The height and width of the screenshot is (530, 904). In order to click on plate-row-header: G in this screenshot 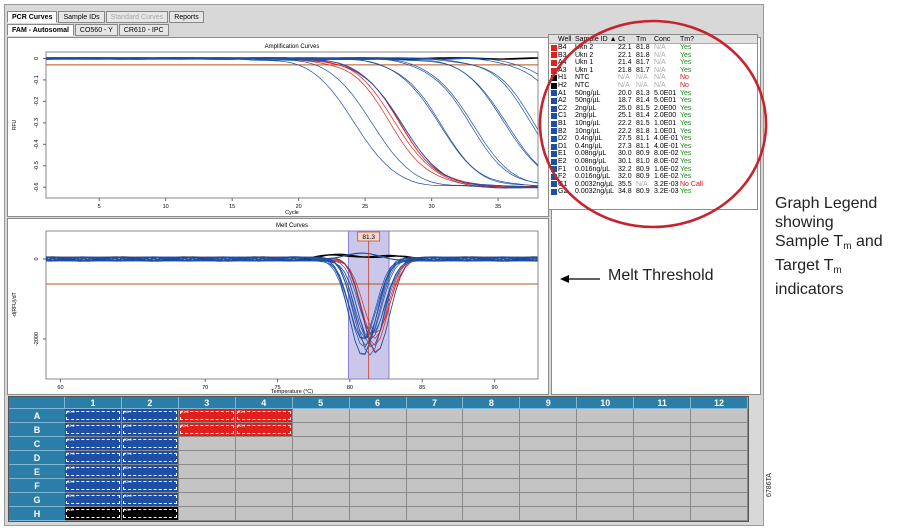, I will do `click(37, 500)`.